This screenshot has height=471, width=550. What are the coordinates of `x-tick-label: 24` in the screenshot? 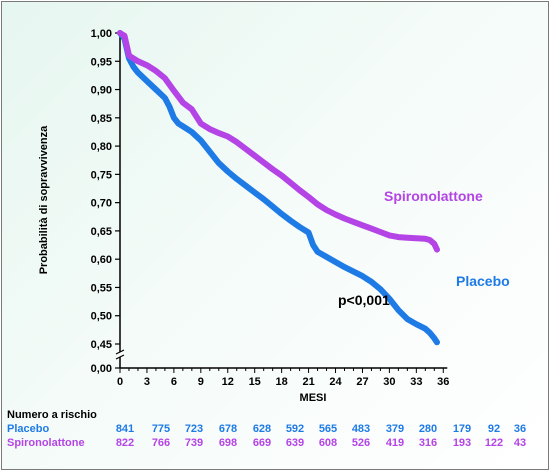 It's located at (335, 382).